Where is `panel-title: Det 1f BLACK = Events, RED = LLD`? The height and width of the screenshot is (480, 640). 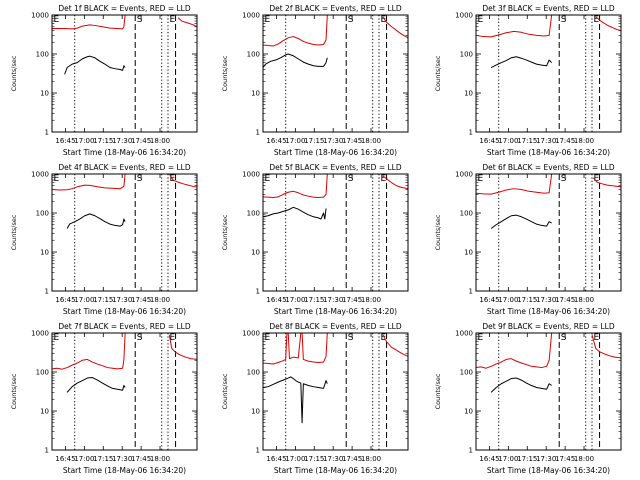 panel-title: Det 1f BLACK = Events, RED = LLD is located at coordinates (124, 8).